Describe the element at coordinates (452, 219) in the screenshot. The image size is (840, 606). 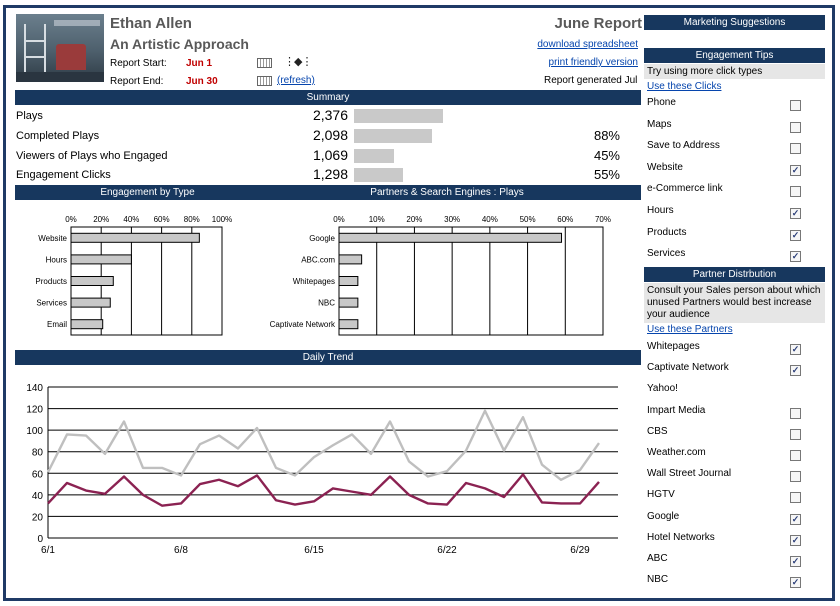
I see `x-tick-label: 30%` at that location.